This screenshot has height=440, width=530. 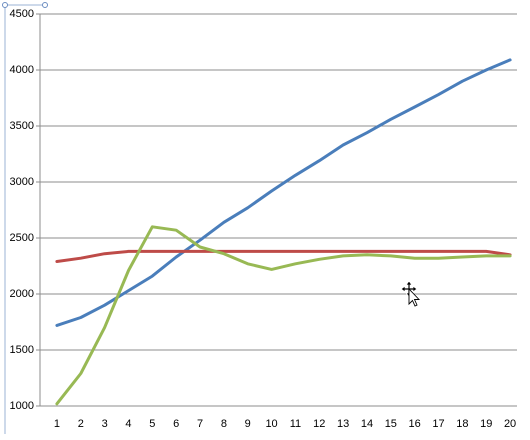 I want to click on x-tick-label: 9, so click(x=248, y=424).